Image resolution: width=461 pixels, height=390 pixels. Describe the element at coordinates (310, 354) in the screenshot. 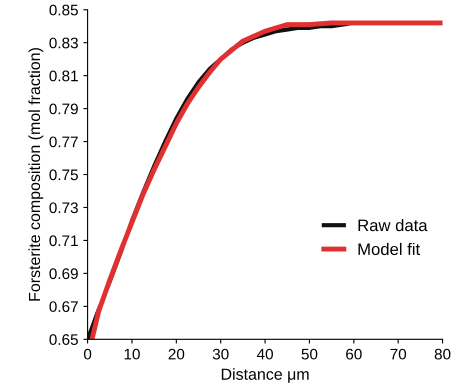

I see `x-tick-label: 50` at that location.